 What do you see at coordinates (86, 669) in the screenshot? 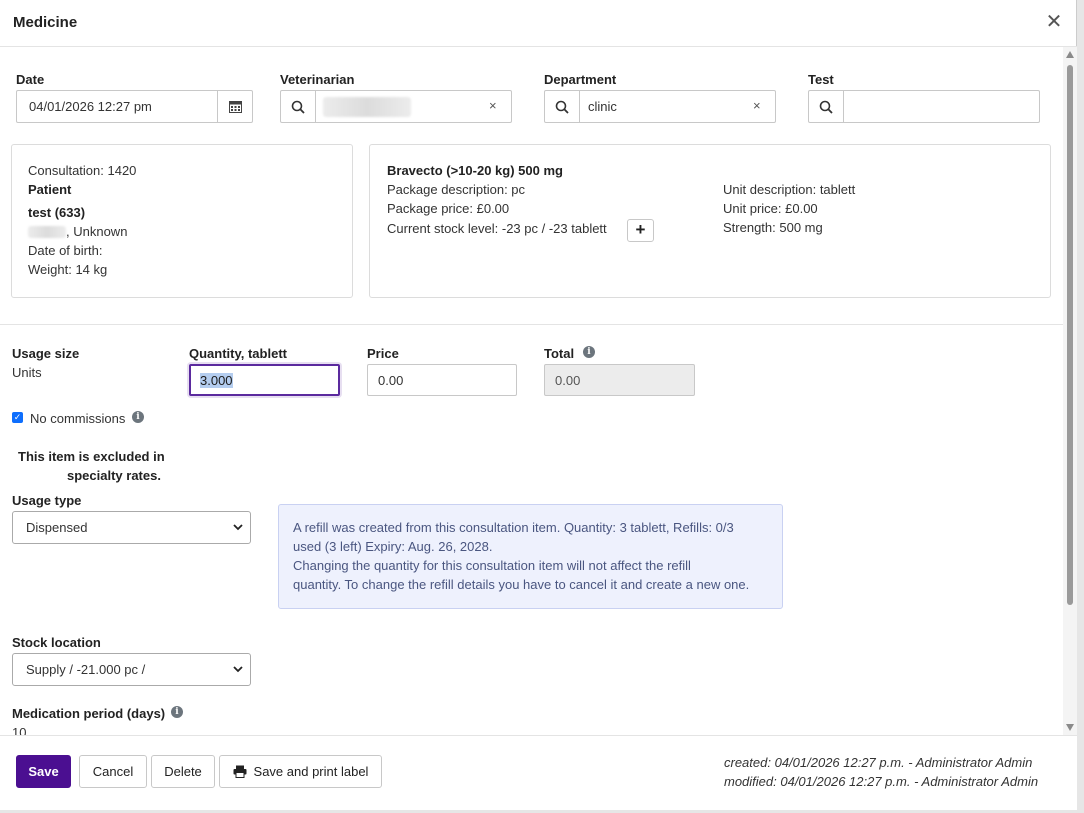
I see `stock-location-value: Supply / -21.000 pc /` at bounding box center [86, 669].